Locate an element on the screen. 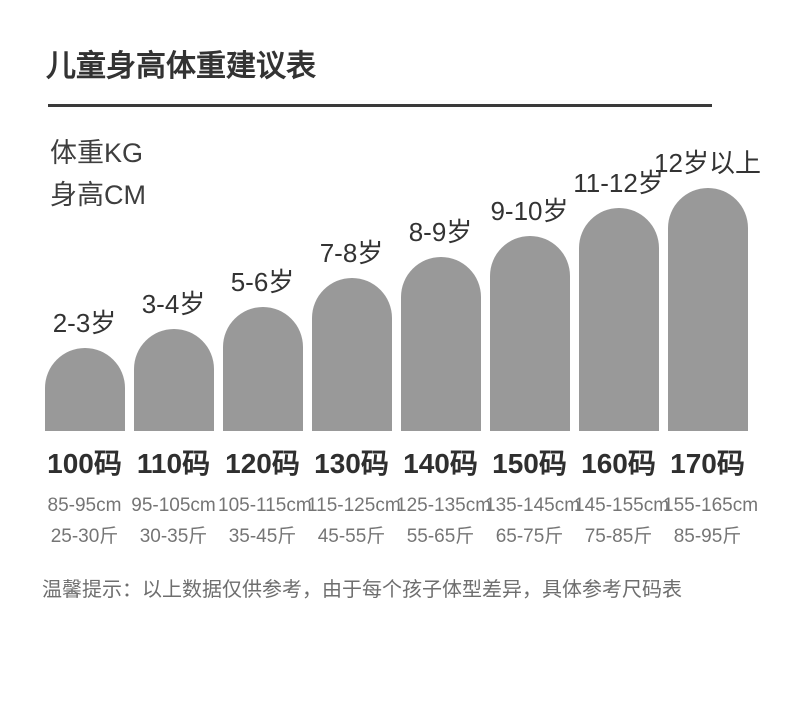 The height and width of the screenshot is (702, 790). weight-range-label: 75-85斤 is located at coordinates (618, 536).